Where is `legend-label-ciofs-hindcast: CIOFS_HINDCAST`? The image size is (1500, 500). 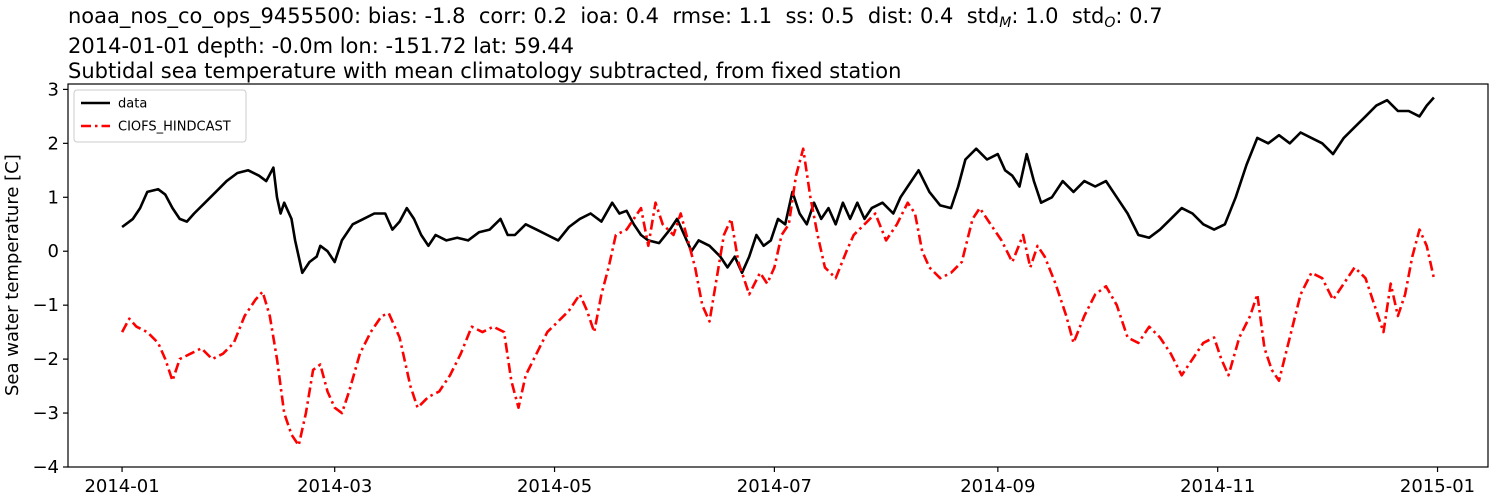
legend-label-ciofs-hindcast: CIOFS_HINDCAST is located at coordinates (174, 127).